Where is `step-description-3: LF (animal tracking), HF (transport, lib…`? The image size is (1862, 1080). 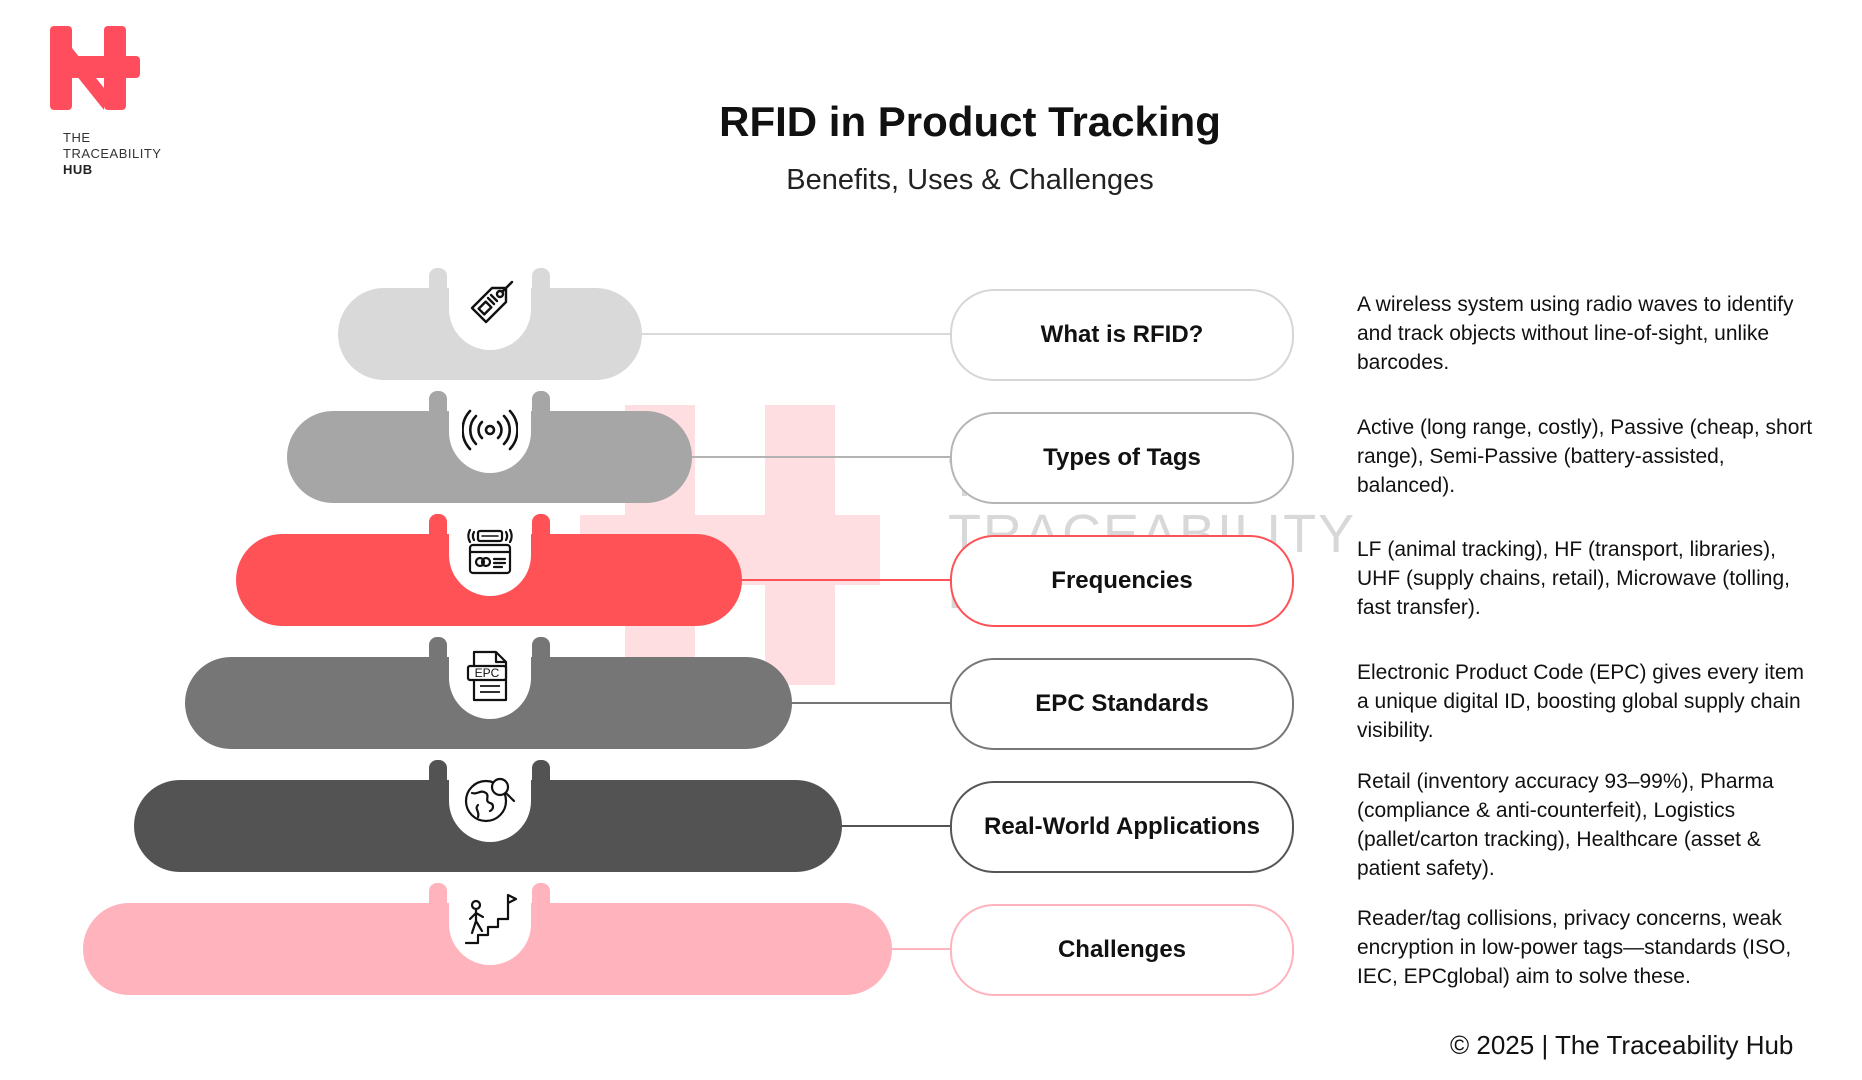 step-description-3: LF (animal tracking), HF (transport, lib… is located at coordinates (1573, 578).